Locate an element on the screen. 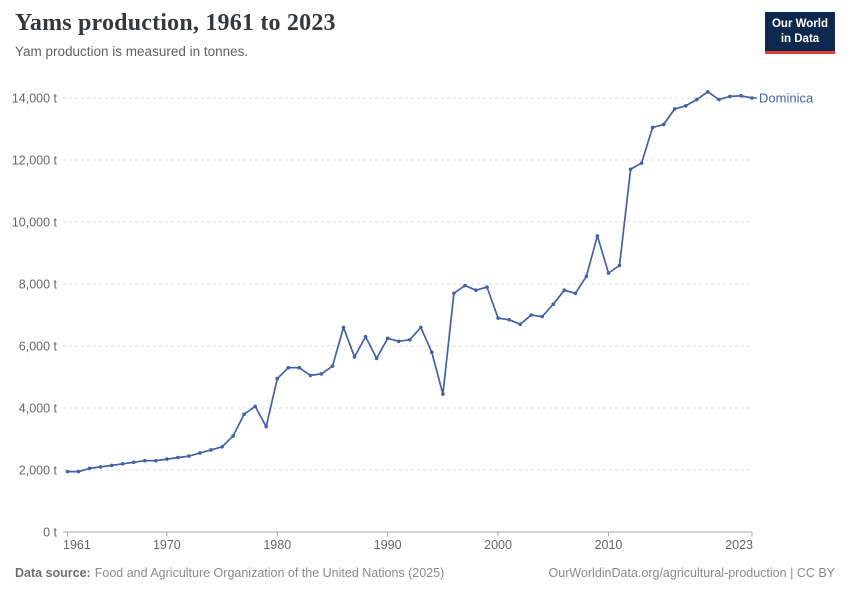 This screenshot has height=600, width=850. x-axis-tick-label: 2023 is located at coordinates (739, 545).